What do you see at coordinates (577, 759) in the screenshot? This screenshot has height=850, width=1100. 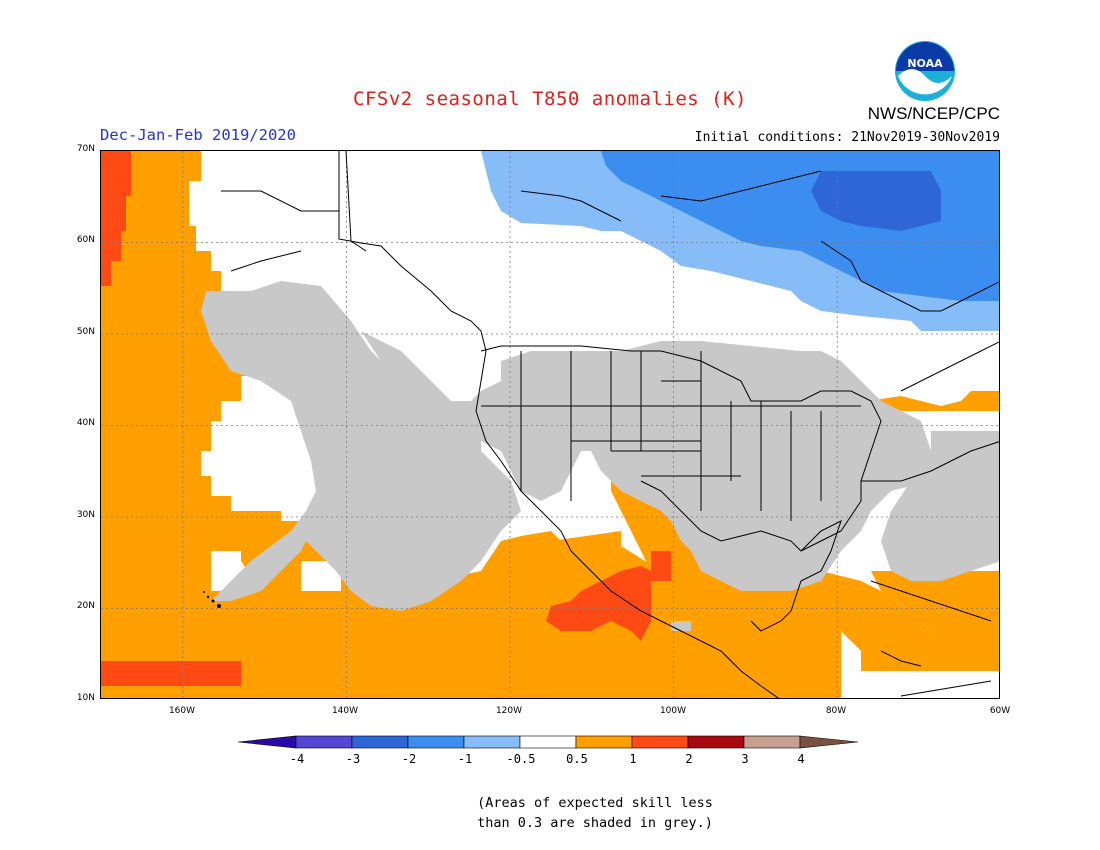 I see `colorbar-label: 0.5` at bounding box center [577, 759].